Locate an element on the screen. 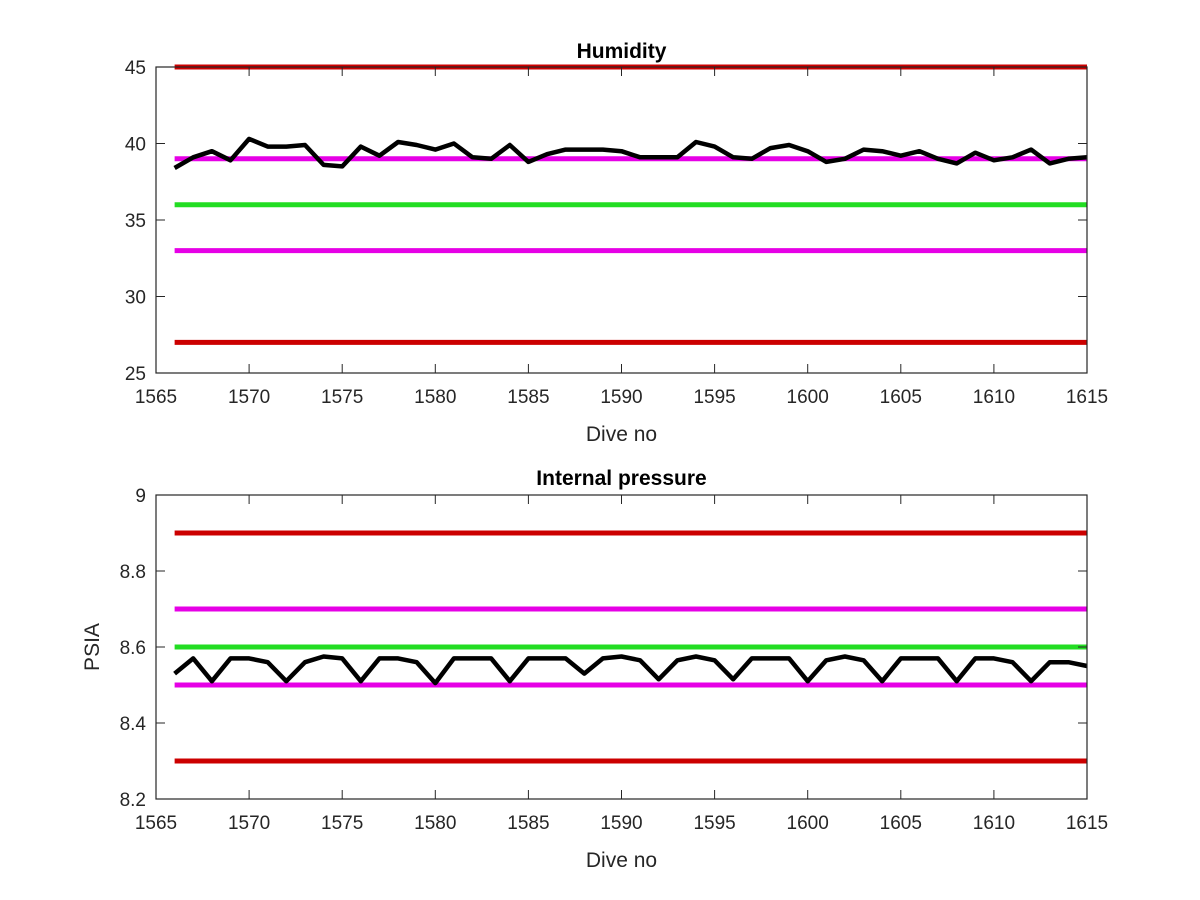  chart-1-x-tick-label: 1595 is located at coordinates (714, 397).